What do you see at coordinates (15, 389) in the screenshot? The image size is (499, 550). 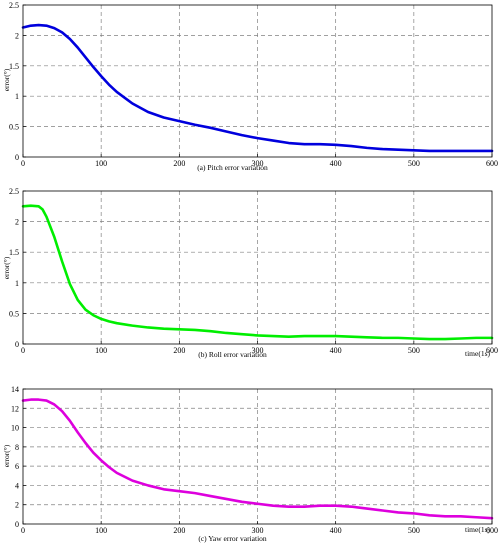 I see `y-tick-label: 14` at bounding box center [15, 389].